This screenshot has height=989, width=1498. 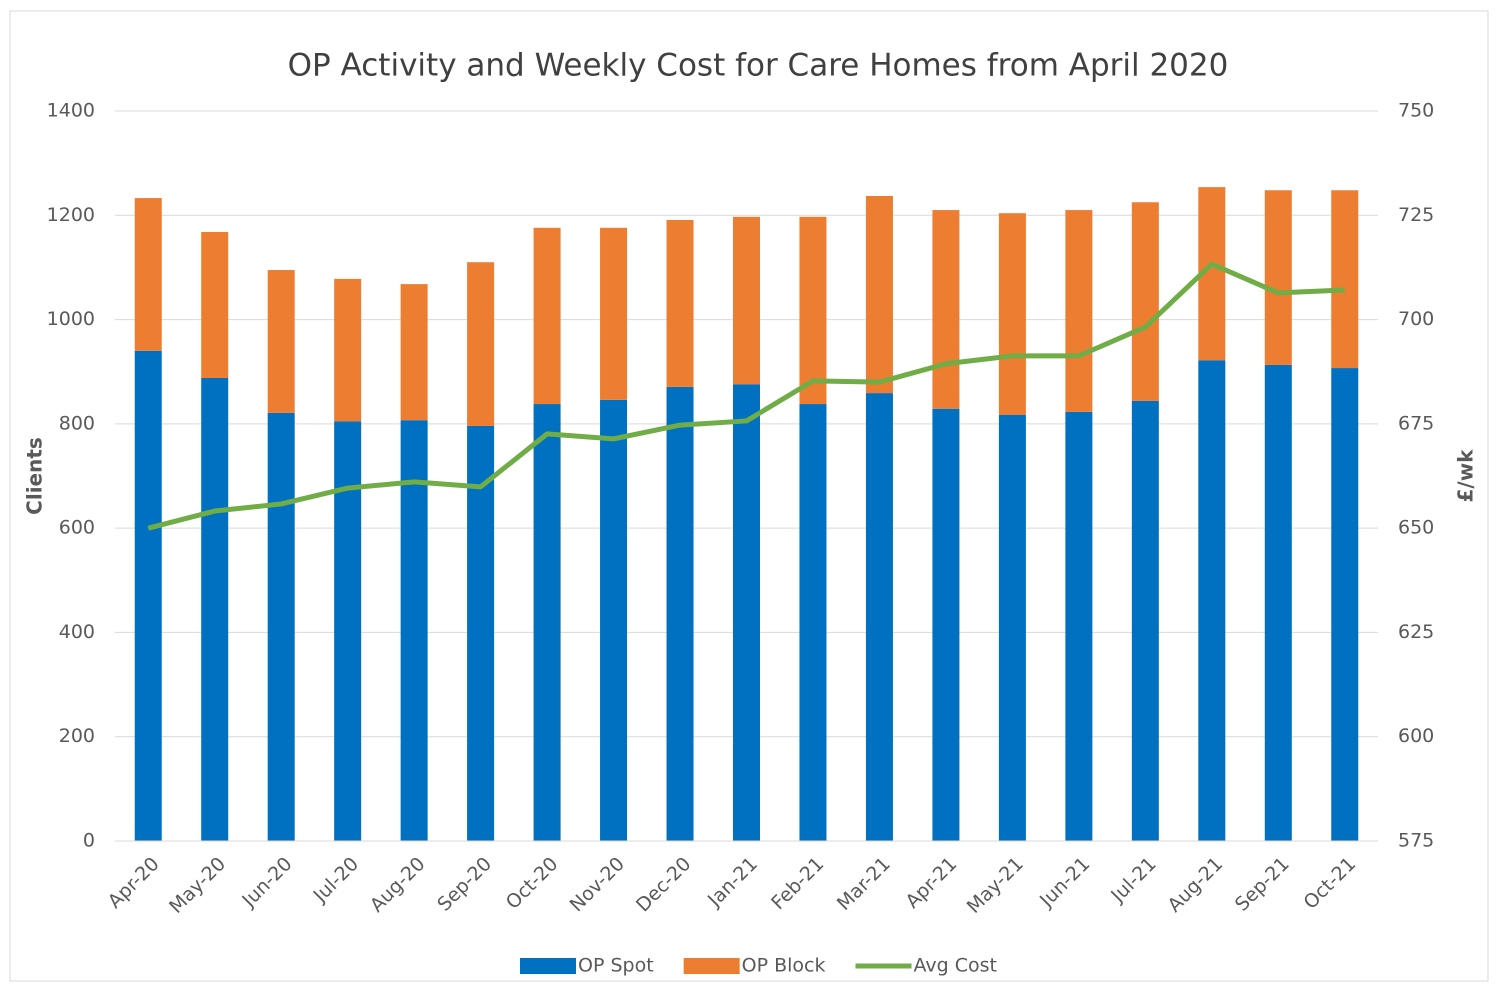 What do you see at coordinates (1416, 632) in the screenshot?
I see `y2-tick-label: 625` at bounding box center [1416, 632].